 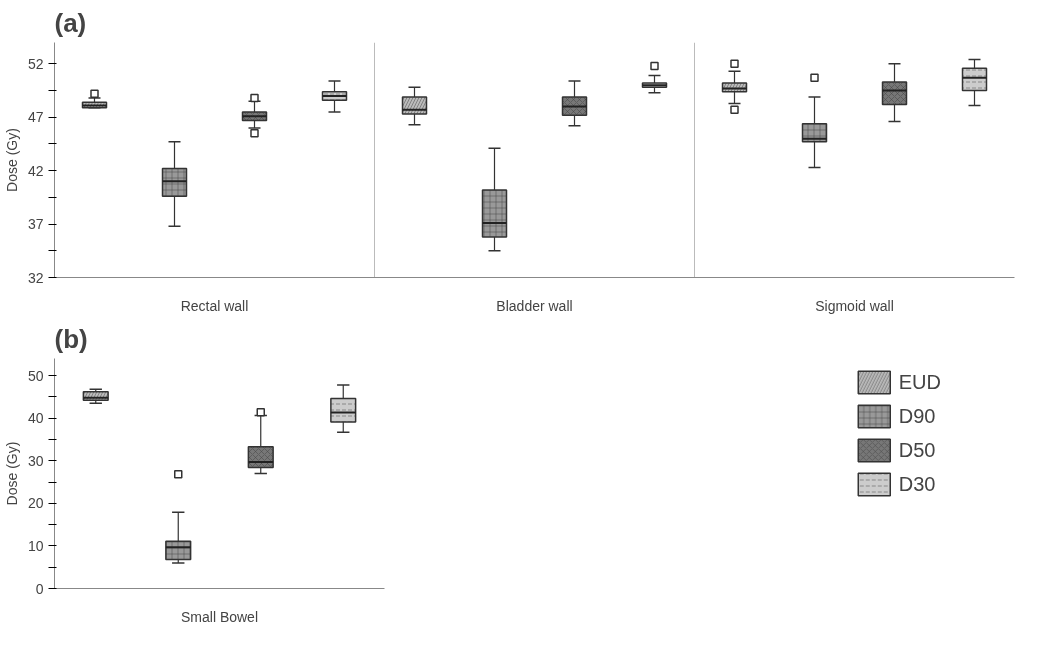 What do you see at coordinates (35, 460) in the screenshot?
I see `y-tick-label: 30` at bounding box center [35, 460].